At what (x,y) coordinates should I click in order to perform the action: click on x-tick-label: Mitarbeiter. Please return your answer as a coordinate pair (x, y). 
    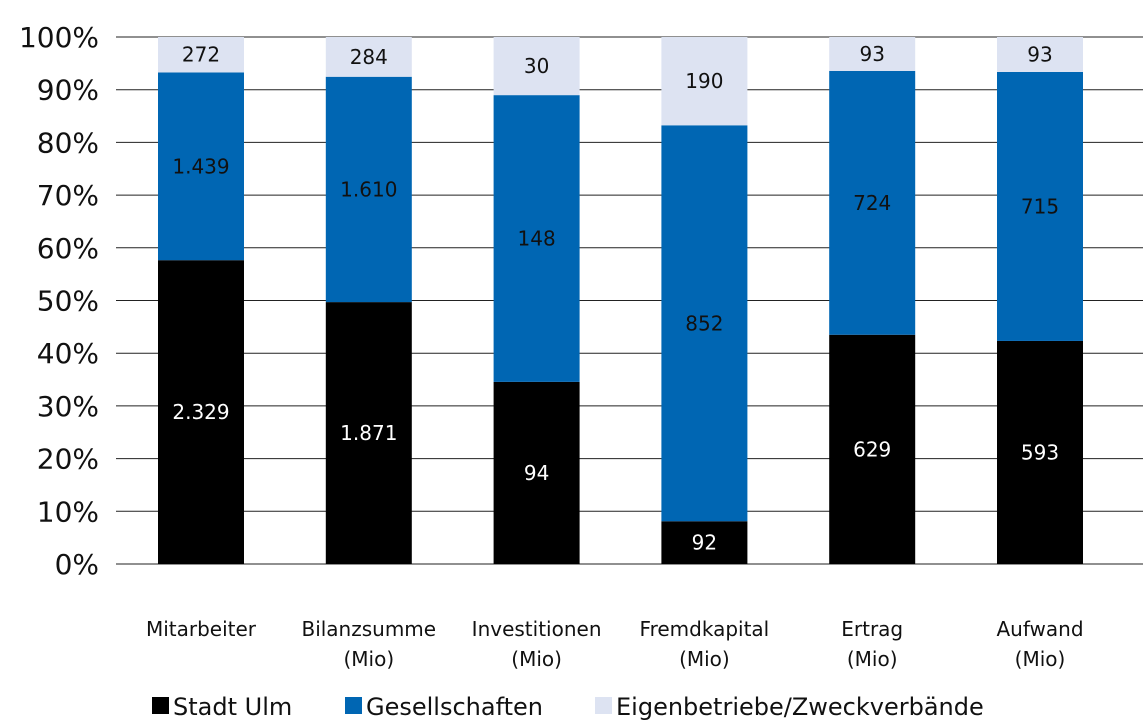
    Looking at the image, I should click on (201, 629).